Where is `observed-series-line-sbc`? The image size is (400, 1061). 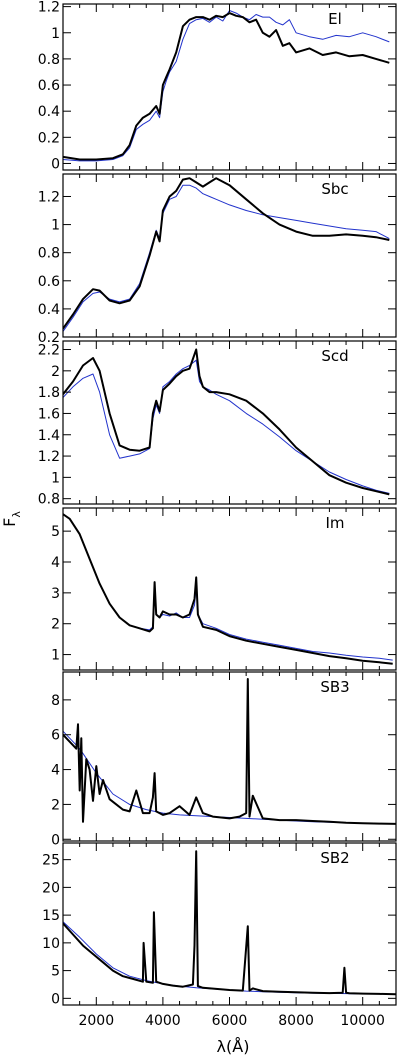
observed-series-line-sbc is located at coordinates (226, 253).